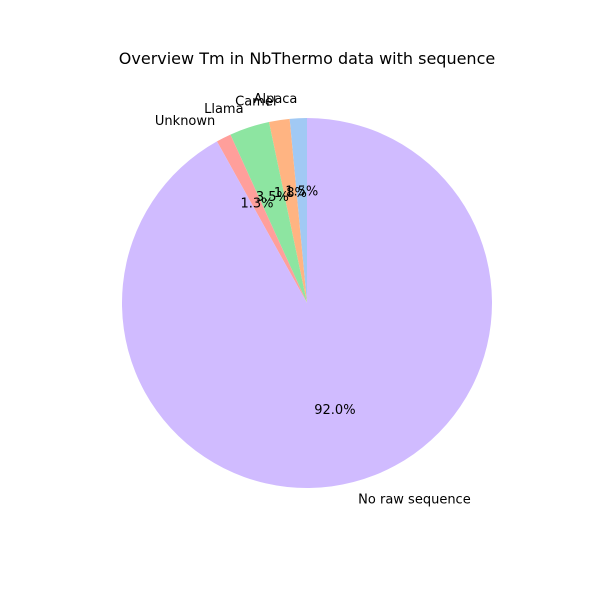  I want to click on slice-label-no-raw-sequence: No raw sequence, so click(414, 499).